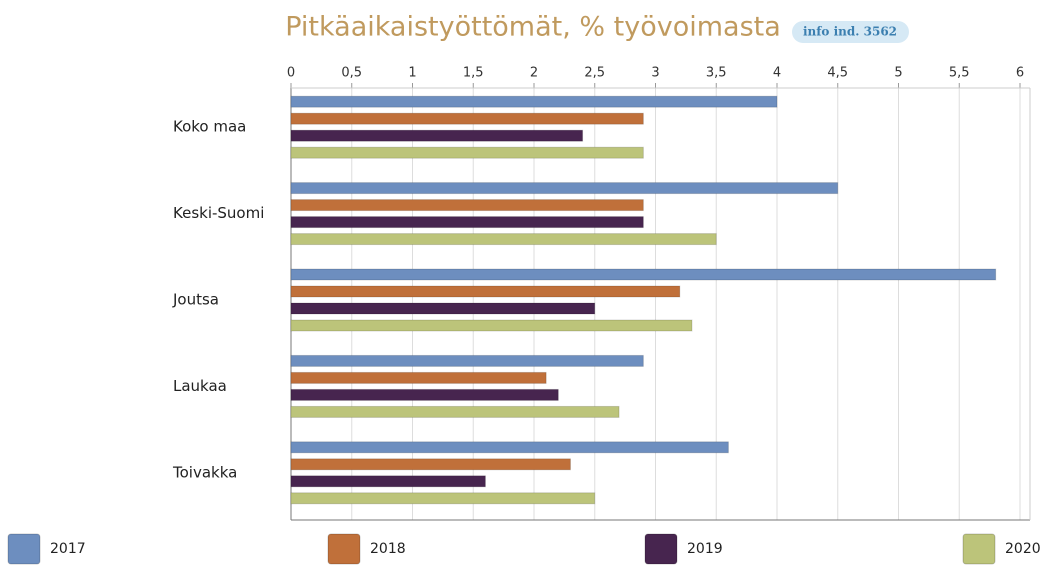  What do you see at coordinates (716, 73) in the screenshot?
I see `x-tick-label: 3,5` at bounding box center [716, 73].